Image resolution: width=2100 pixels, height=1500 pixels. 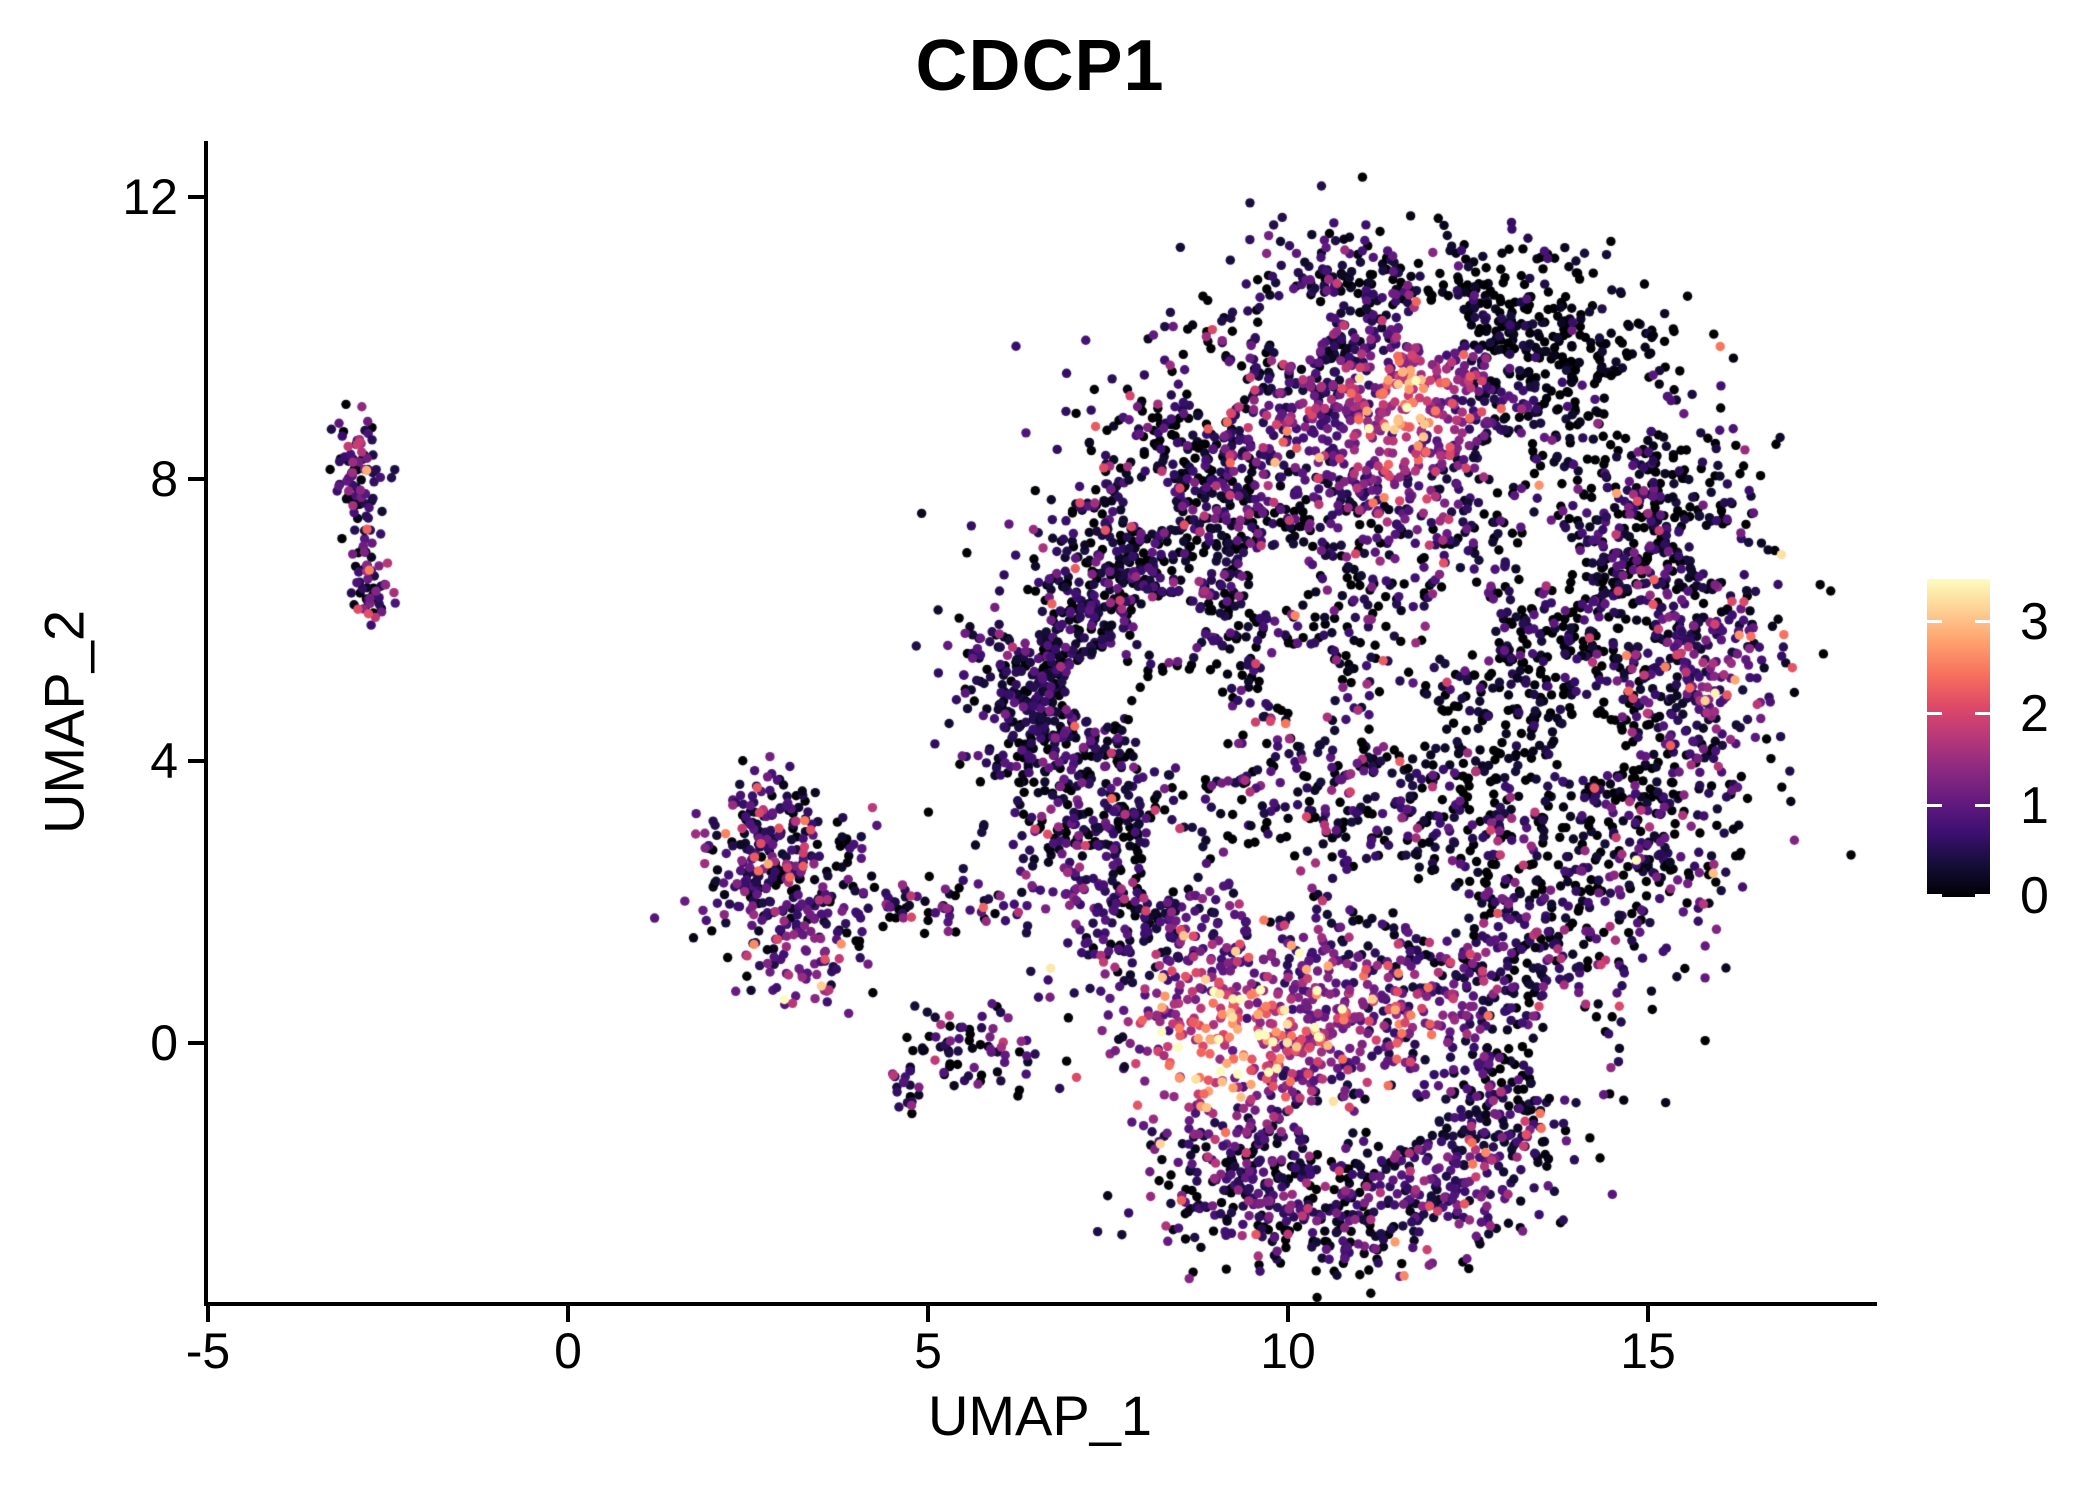 What do you see at coordinates (64, 722) in the screenshot?
I see `y-axis-title: UMAP_2` at bounding box center [64, 722].